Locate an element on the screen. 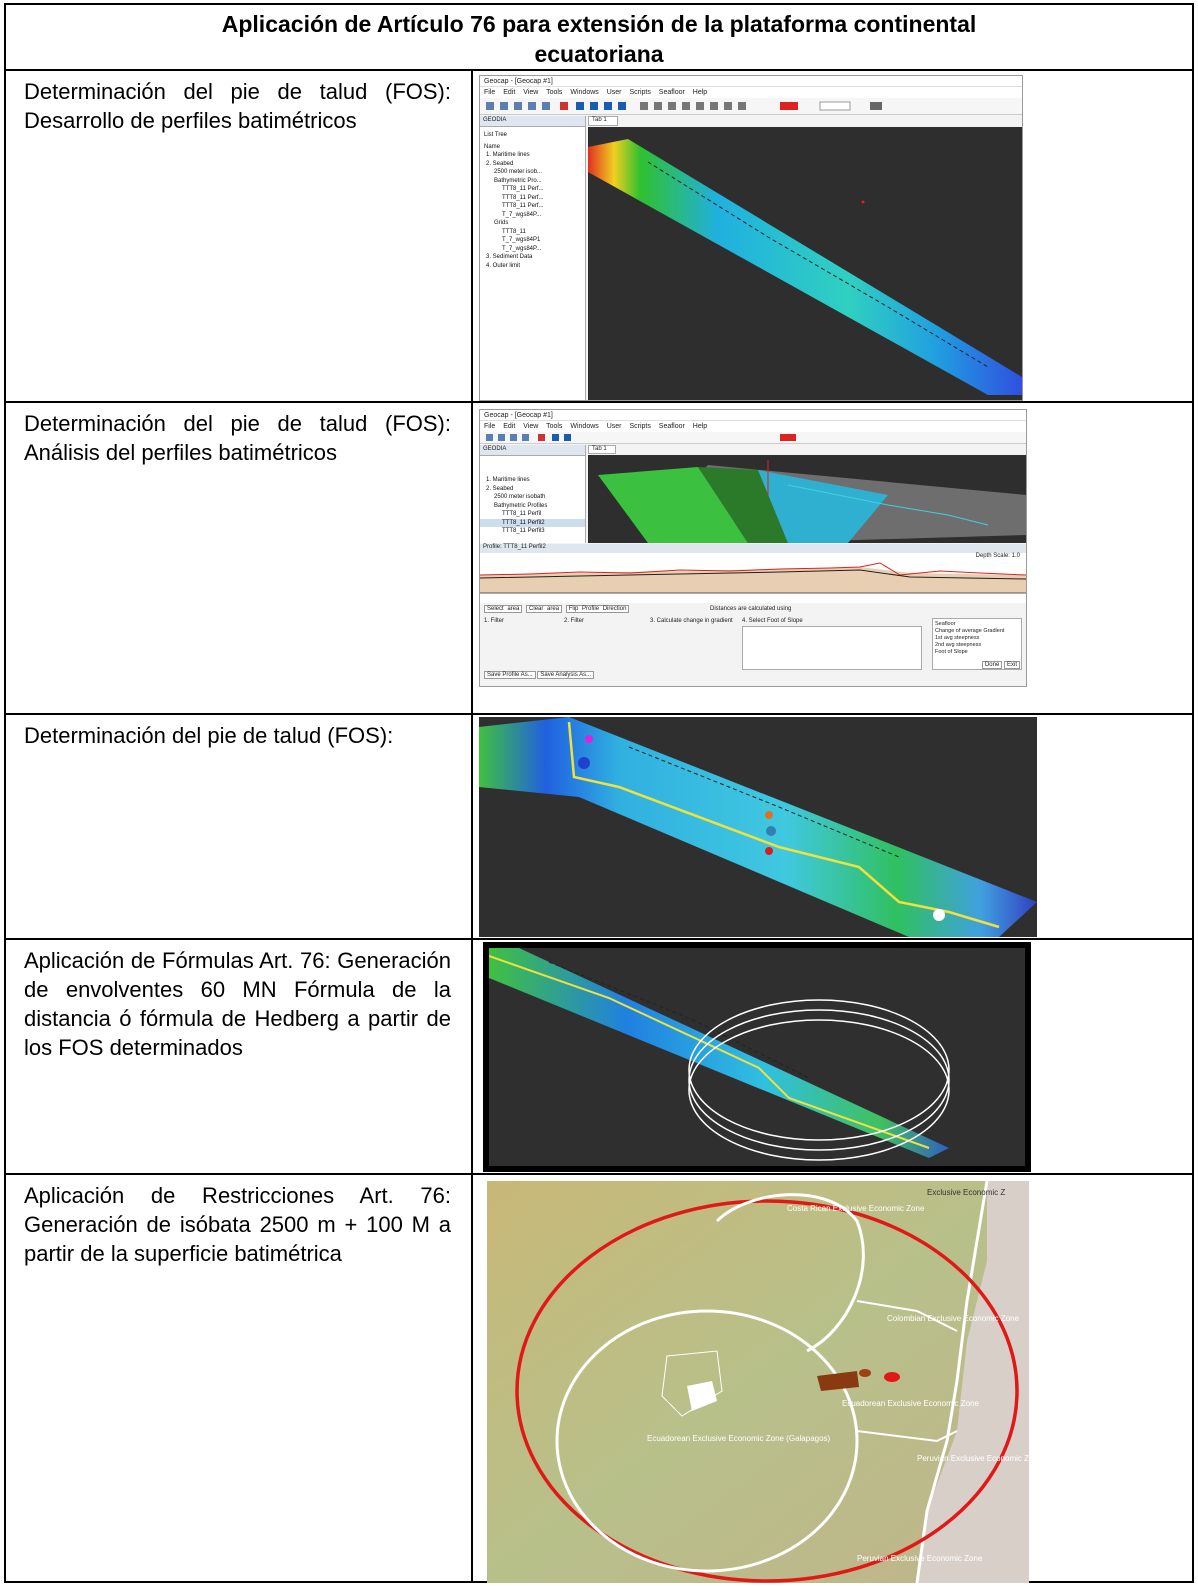 The height and width of the screenshot is (1586, 1198). plot-item: Change of average Gradient is located at coordinates (970, 631).